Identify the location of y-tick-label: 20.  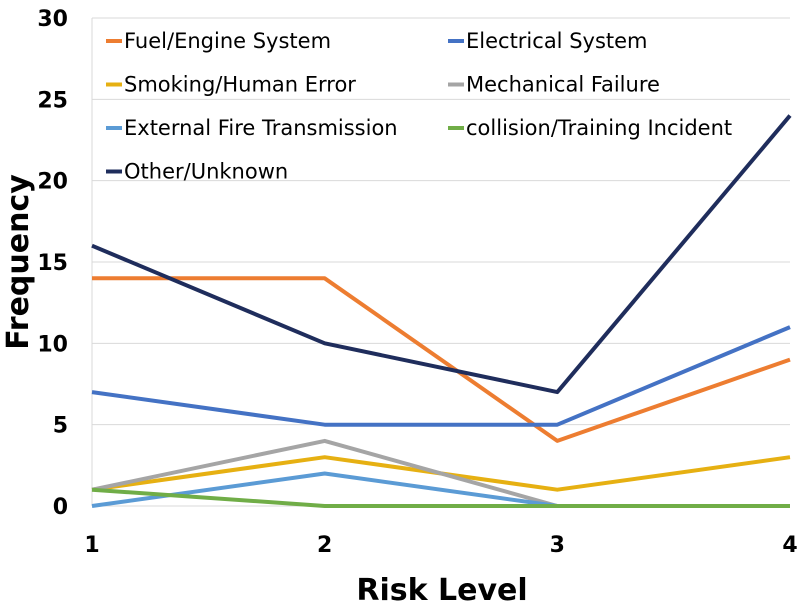
(52, 182).